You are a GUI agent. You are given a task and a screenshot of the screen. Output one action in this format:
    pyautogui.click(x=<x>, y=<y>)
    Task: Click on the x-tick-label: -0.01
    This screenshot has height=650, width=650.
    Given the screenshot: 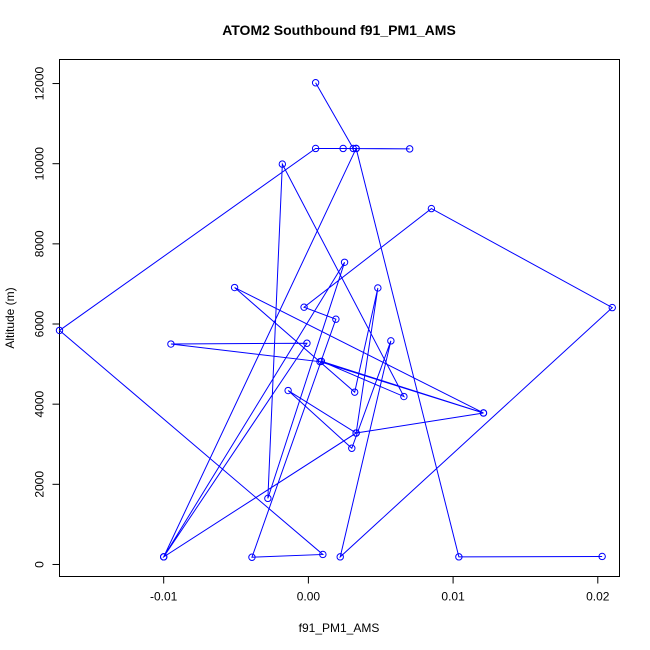 What is the action you would take?
    pyautogui.click(x=164, y=597)
    